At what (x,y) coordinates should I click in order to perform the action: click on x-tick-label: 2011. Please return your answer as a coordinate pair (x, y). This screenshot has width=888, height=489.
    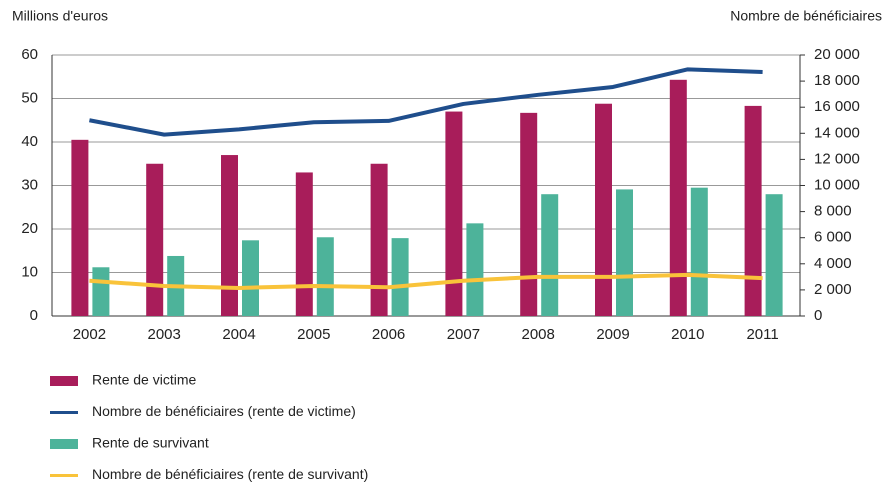
    Looking at the image, I should click on (762, 334).